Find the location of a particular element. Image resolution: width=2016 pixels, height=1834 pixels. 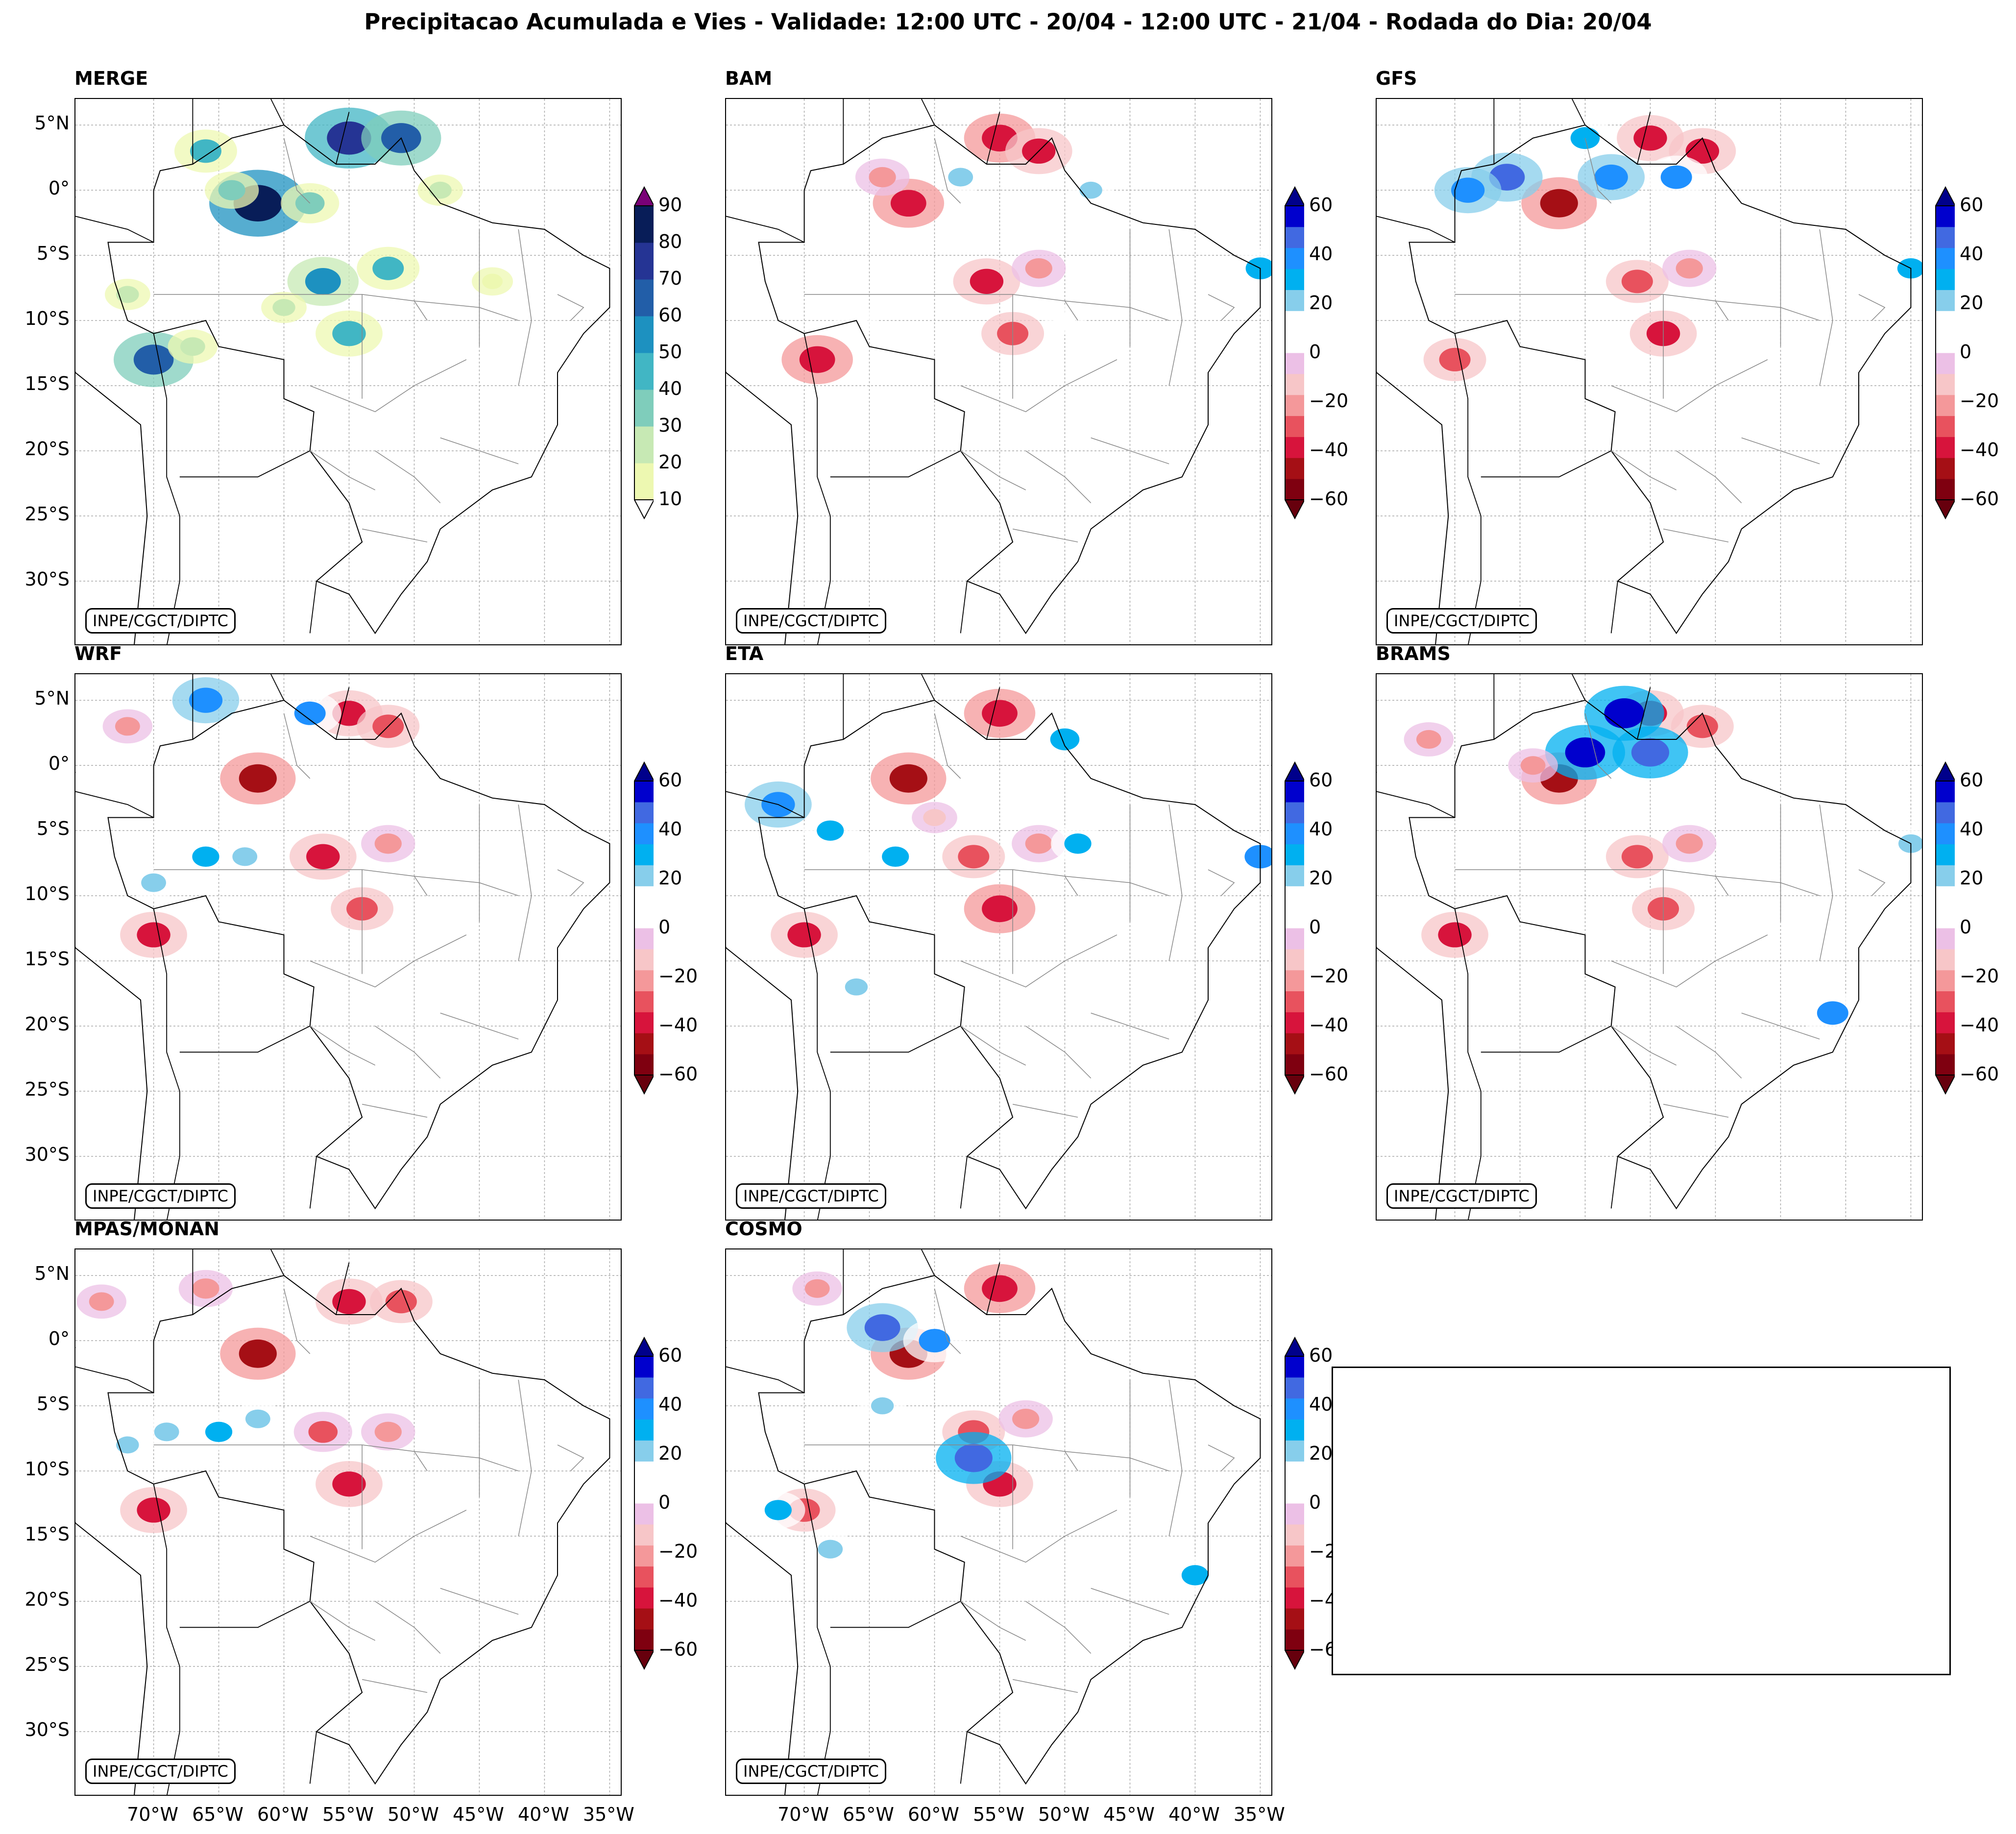

lat-tick-label: 0° is located at coordinates (59, 764).